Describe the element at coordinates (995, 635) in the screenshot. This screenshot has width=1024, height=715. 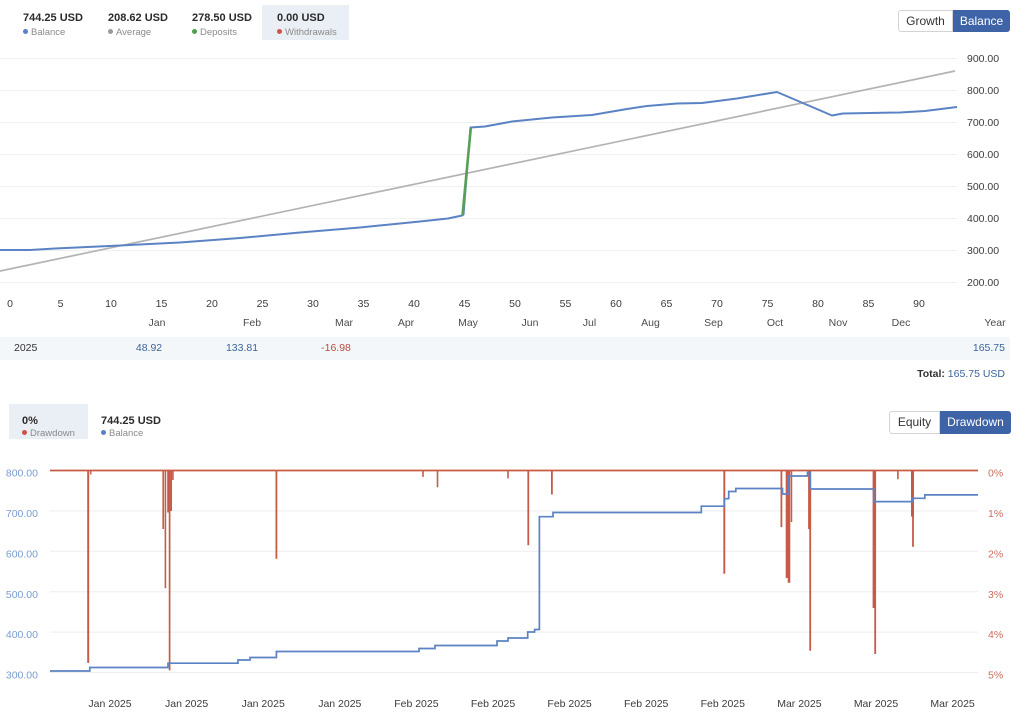
I see `svg-text: 4%` at that location.